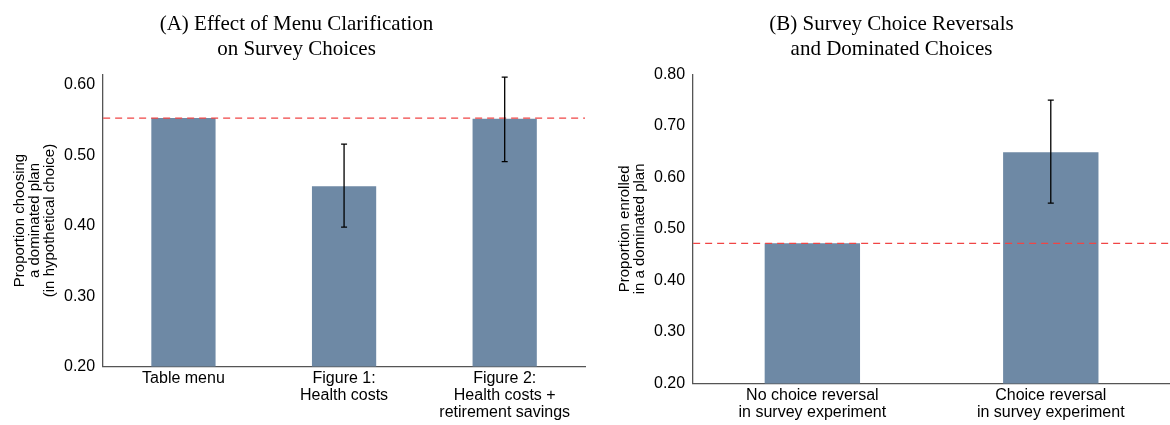 The image size is (1170, 425). What do you see at coordinates (670, 73) in the screenshot?
I see `y-tick-label: 0.80` at bounding box center [670, 73].